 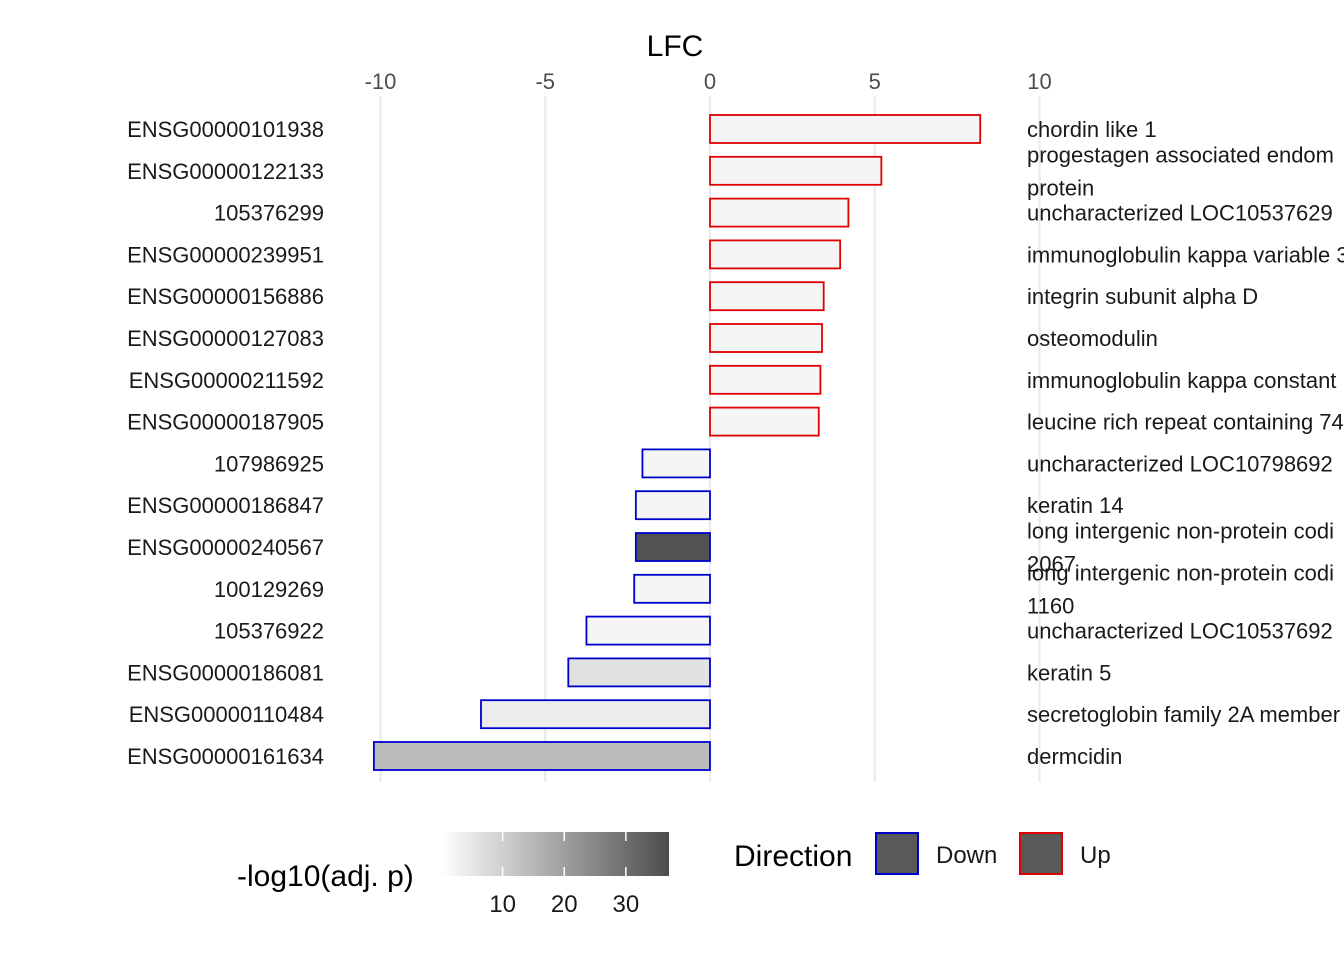 I want to click on y-tick-label: ENSG00000239951, so click(x=225, y=254).